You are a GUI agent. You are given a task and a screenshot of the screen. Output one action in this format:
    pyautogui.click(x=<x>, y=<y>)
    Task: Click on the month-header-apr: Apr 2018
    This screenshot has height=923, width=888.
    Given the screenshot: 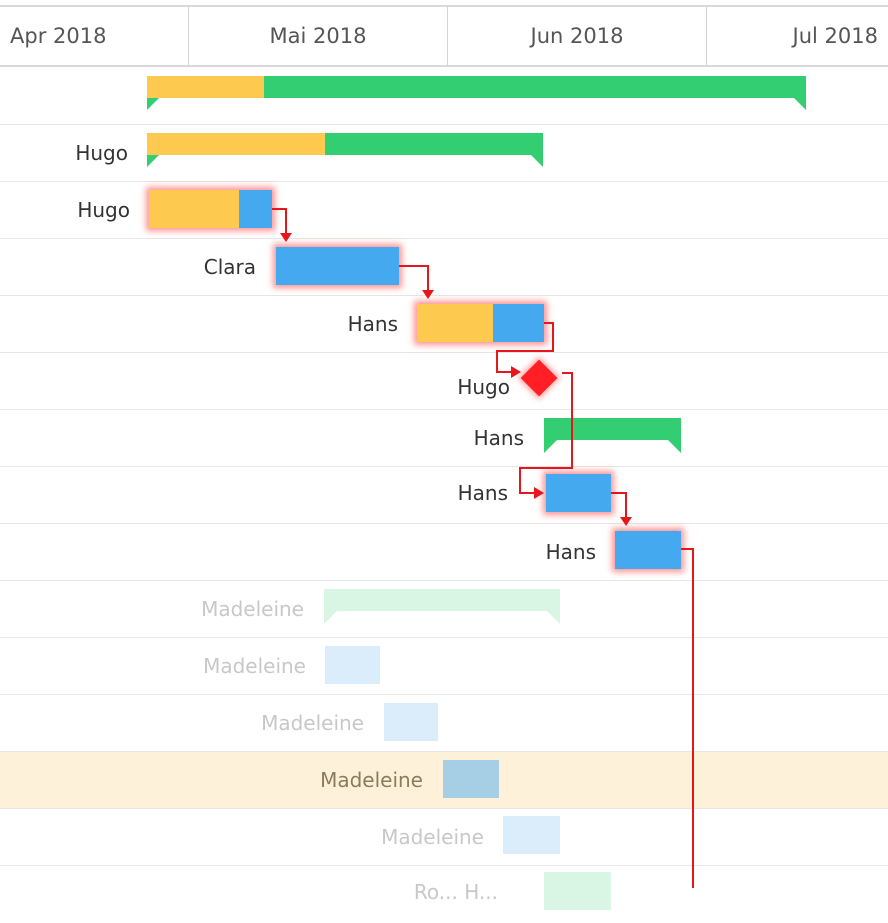 What is the action you would take?
    pyautogui.click(x=58, y=36)
    